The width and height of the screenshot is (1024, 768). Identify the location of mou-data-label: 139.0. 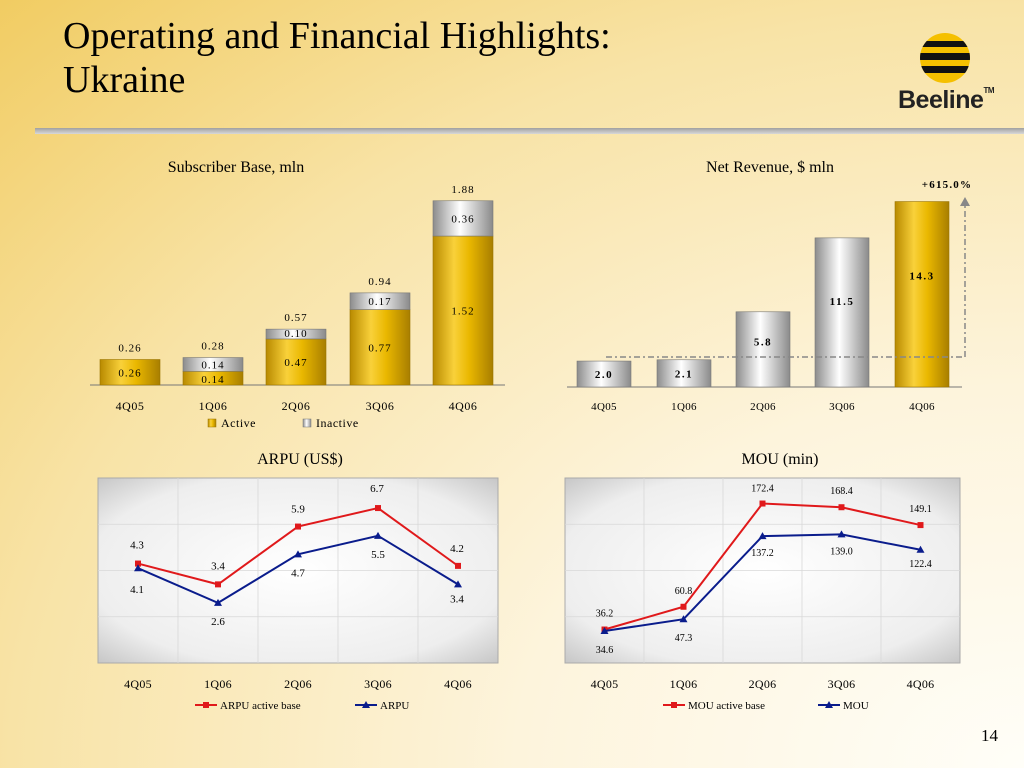
(841, 551).